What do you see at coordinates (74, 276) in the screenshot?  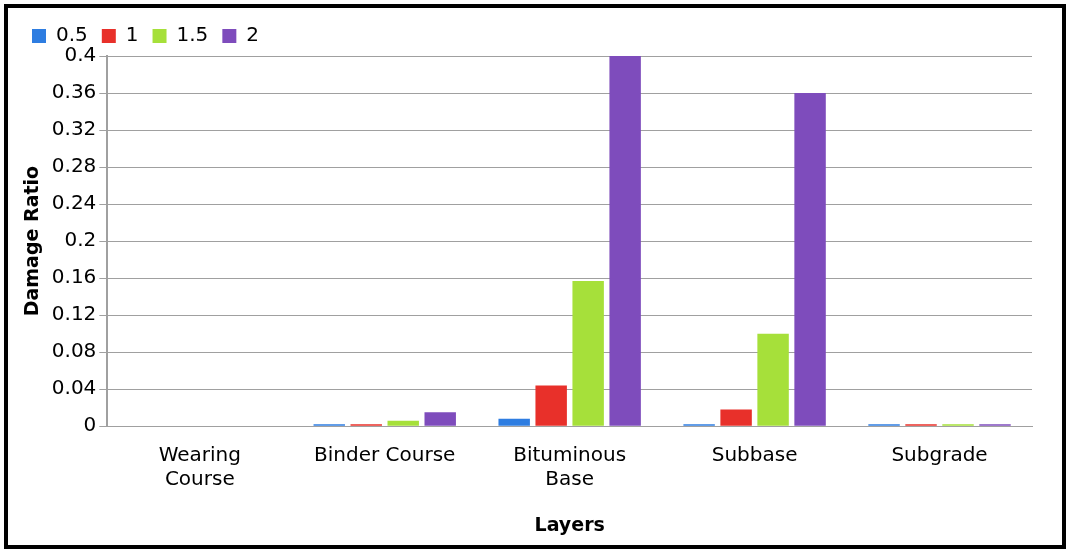 I see `y-tick-label: 0.16` at bounding box center [74, 276].